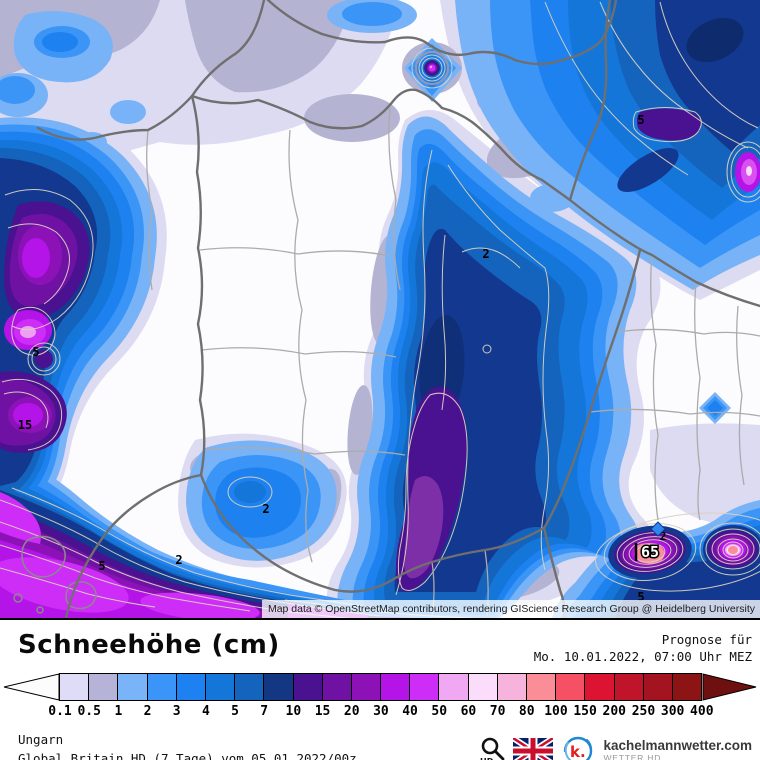 The image size is (760, 760). I want to click on page-title: Schneehöhe (cm), so click(149, 645).